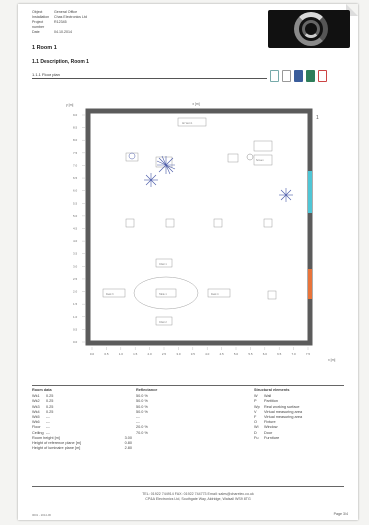 This screenshot has height=525, width=369. I want to click on y-tick-label: 4.0, so click(75, 241).